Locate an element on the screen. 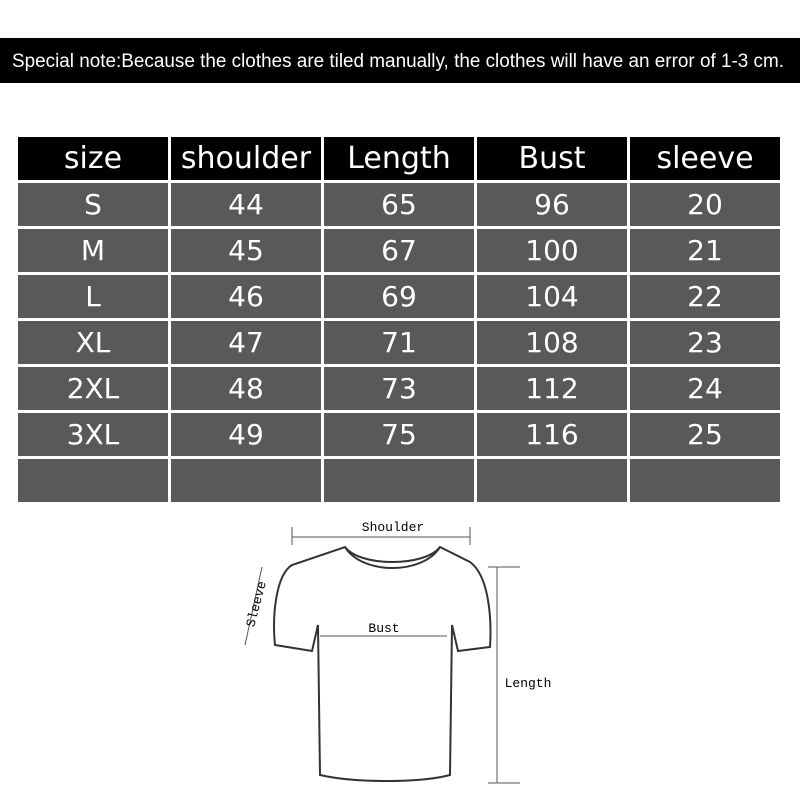 The width and height of the screenshot is (800, 800). table-cell: S is located at coordinates (93, 204).